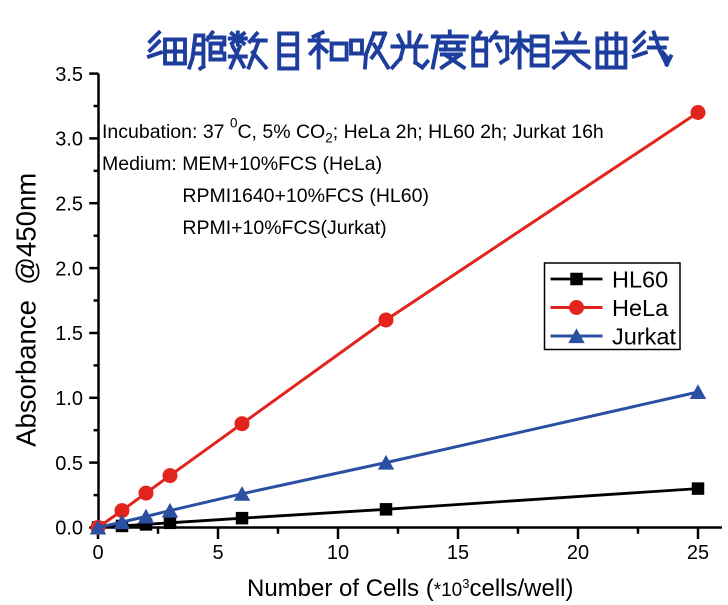 Image resolution: width=728 pixels, height=605 pixels. Describe the element at coordinates (69, 75) in the screenshot. I see `svg-text: 3.5` at that location.